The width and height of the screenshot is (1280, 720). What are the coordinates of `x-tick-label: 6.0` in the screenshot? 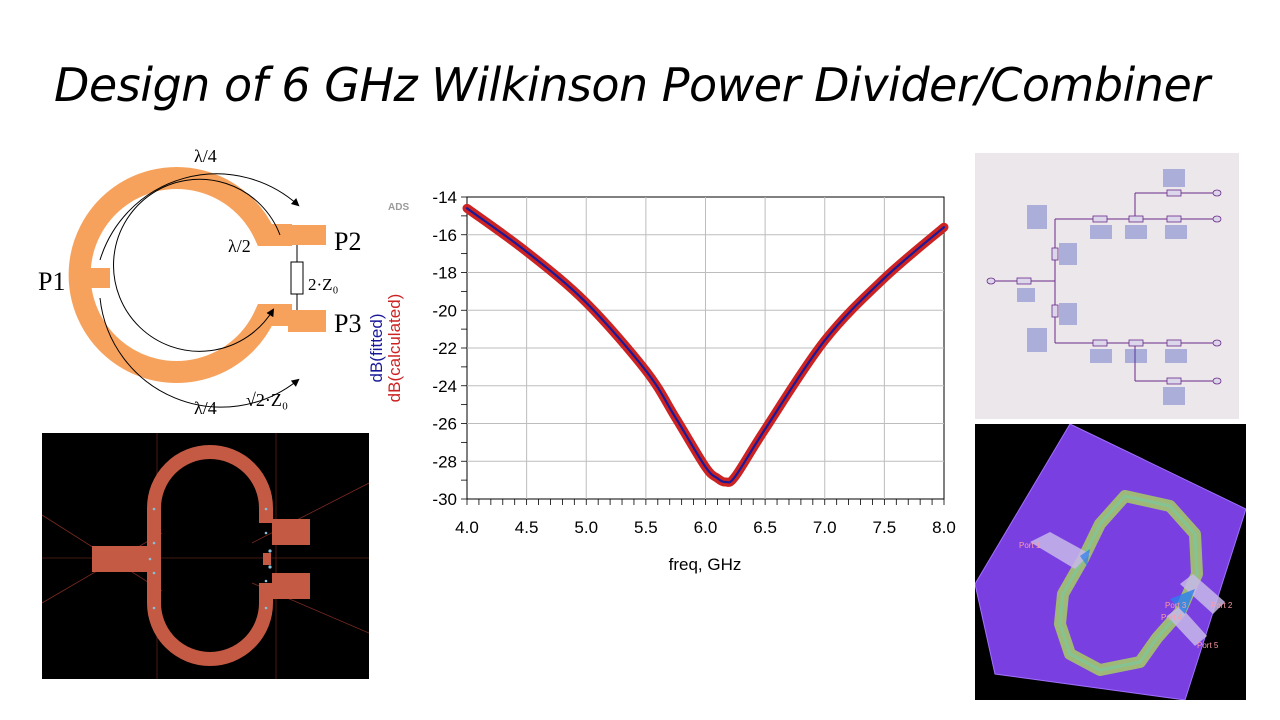 It's located at (706, 527).